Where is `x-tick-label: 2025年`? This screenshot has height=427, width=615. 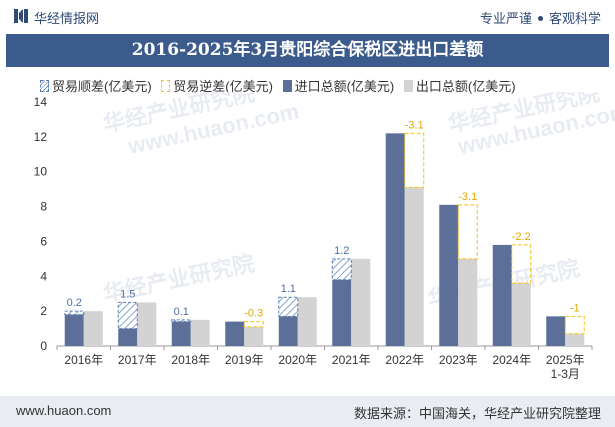 x-tick-label: 2025年 is located at coordinates (565, 360).